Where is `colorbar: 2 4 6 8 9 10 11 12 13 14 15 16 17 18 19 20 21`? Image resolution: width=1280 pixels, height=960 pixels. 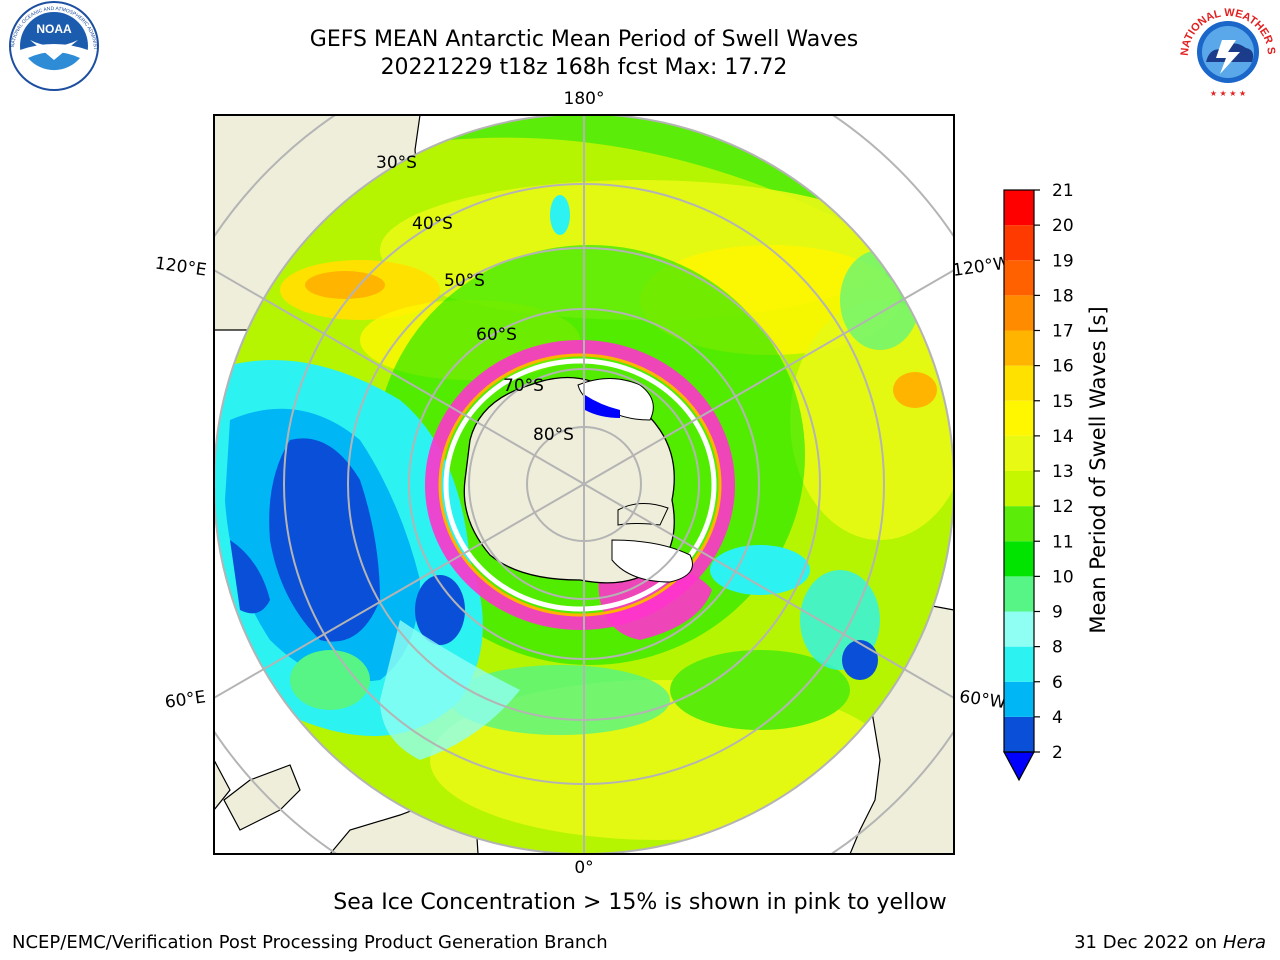 colorbar: 2 4 6 8 9 10 11 12 13 14 15 16 17 18 19 20 21 is located at coordinates (1038, 481).